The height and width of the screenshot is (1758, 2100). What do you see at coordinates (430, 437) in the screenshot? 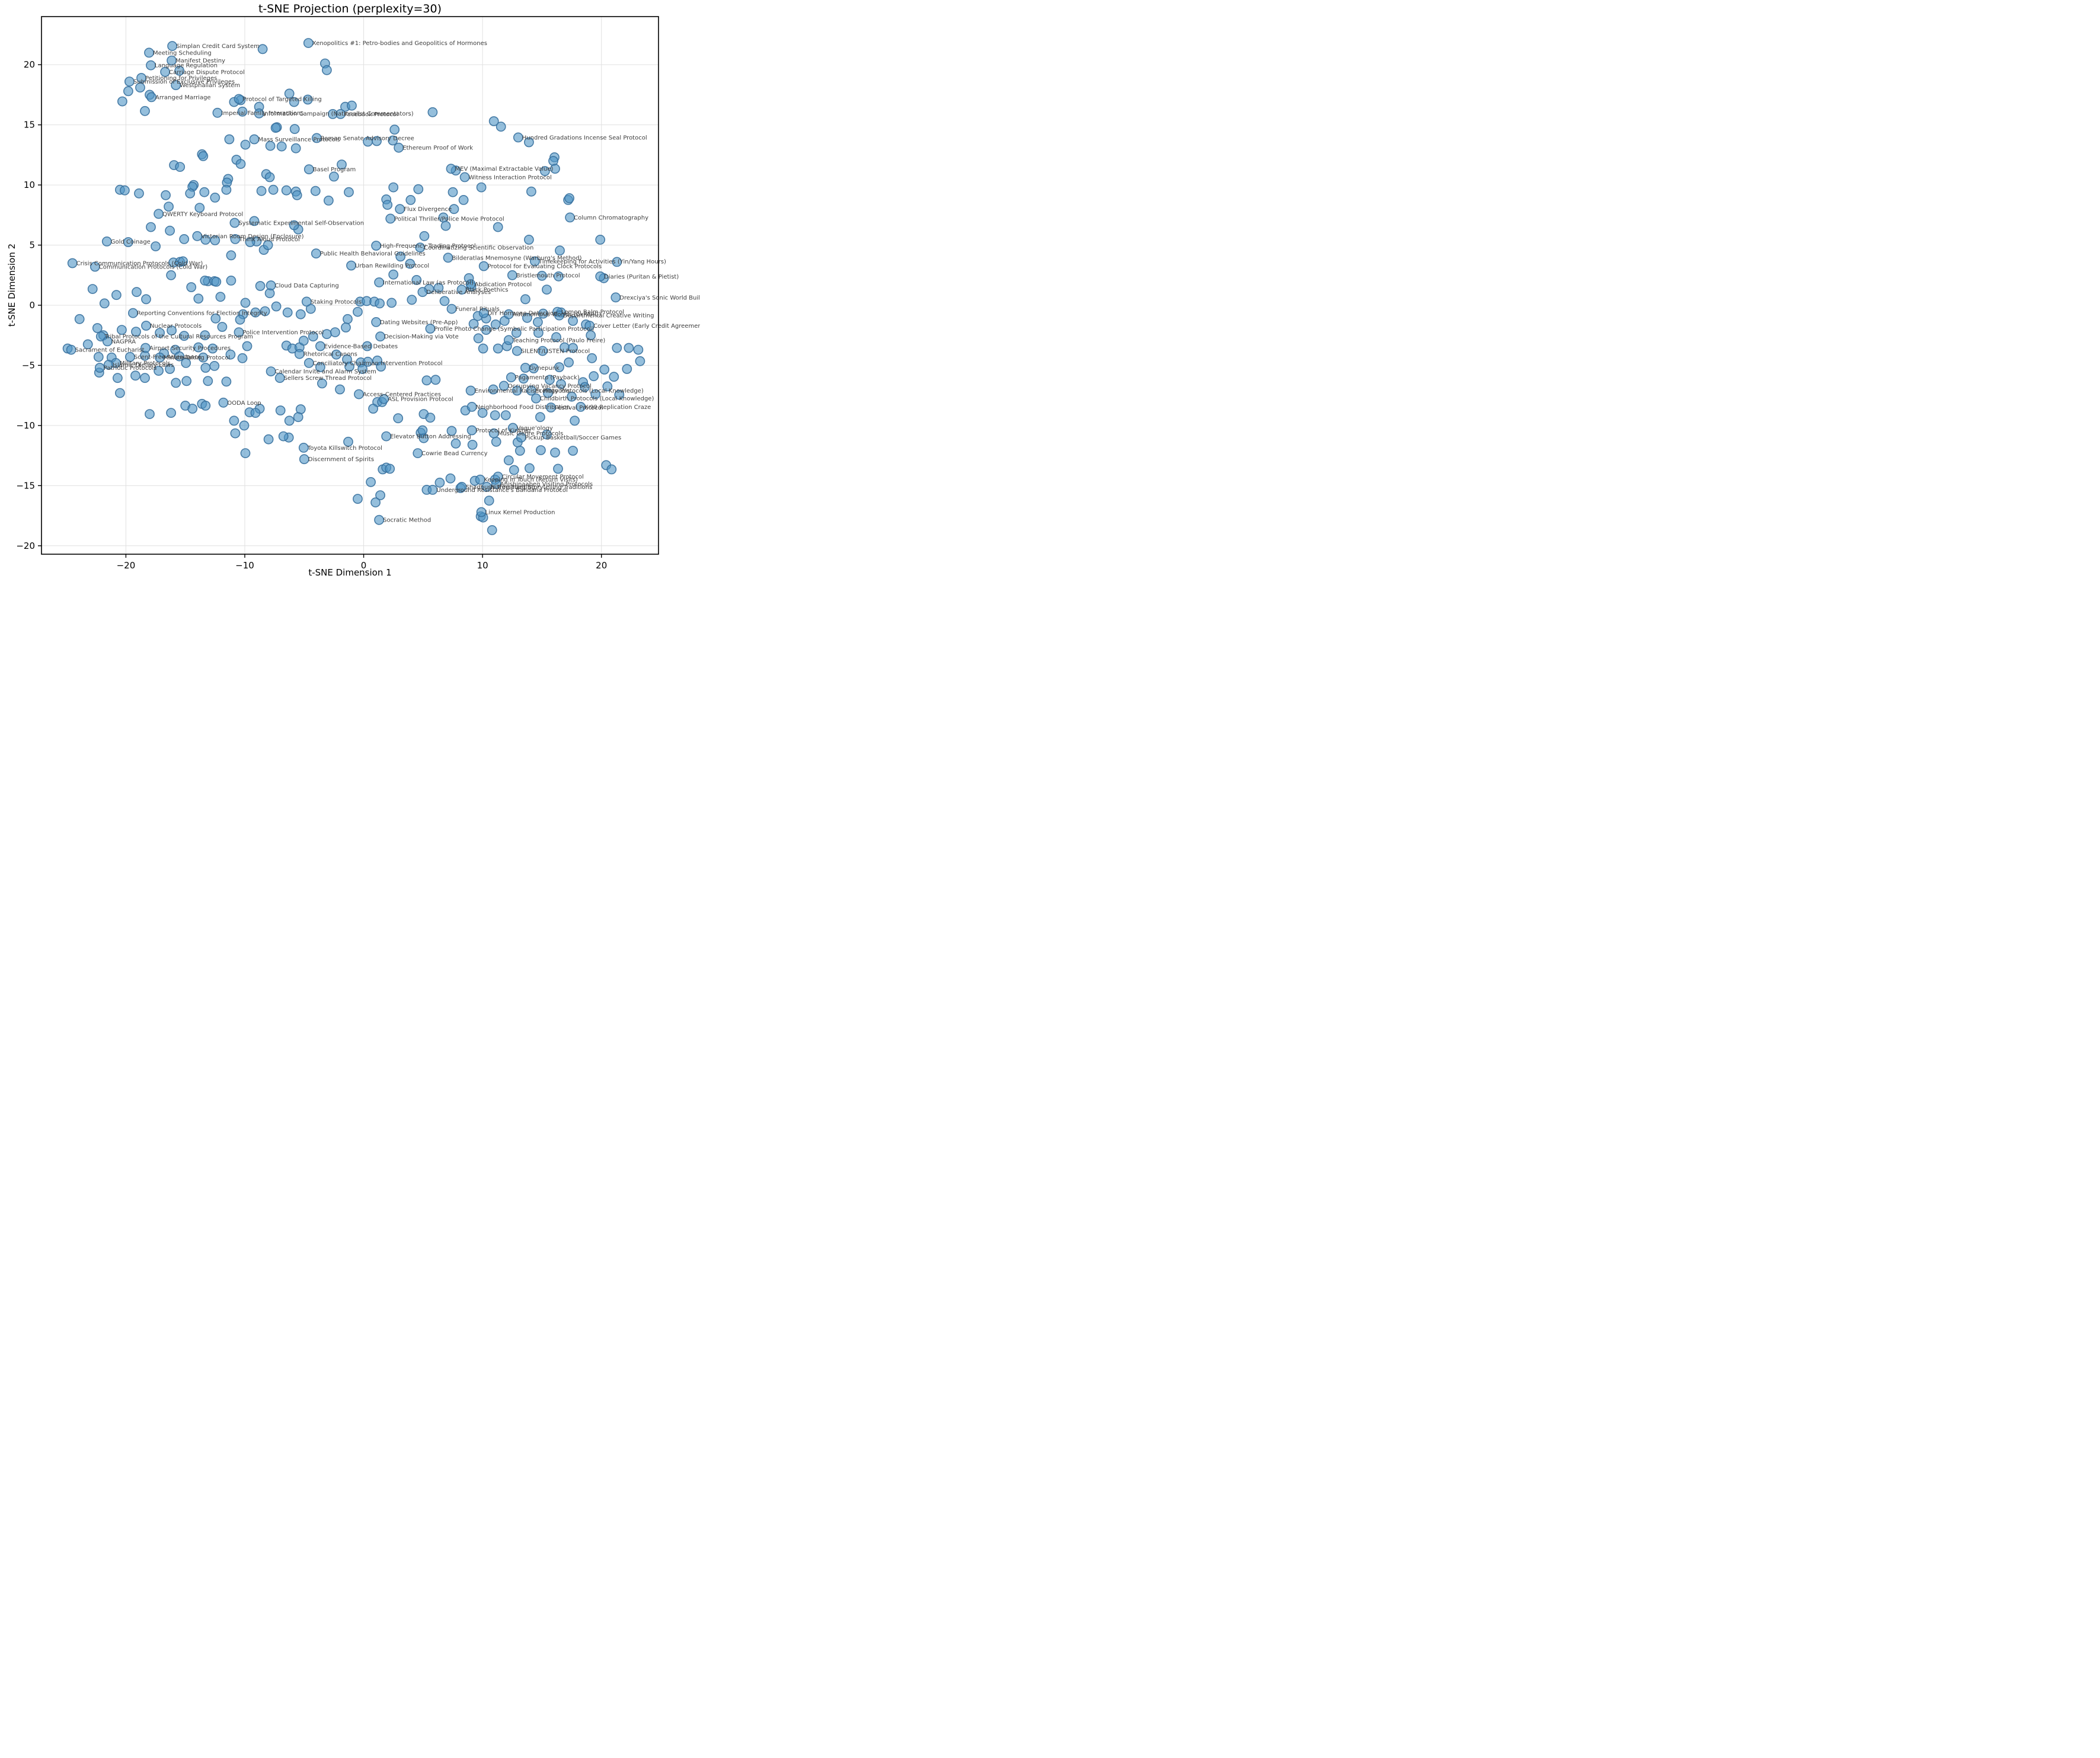
I see `point-label: Elevator Button Addressing` at bounding box center [430, 437].